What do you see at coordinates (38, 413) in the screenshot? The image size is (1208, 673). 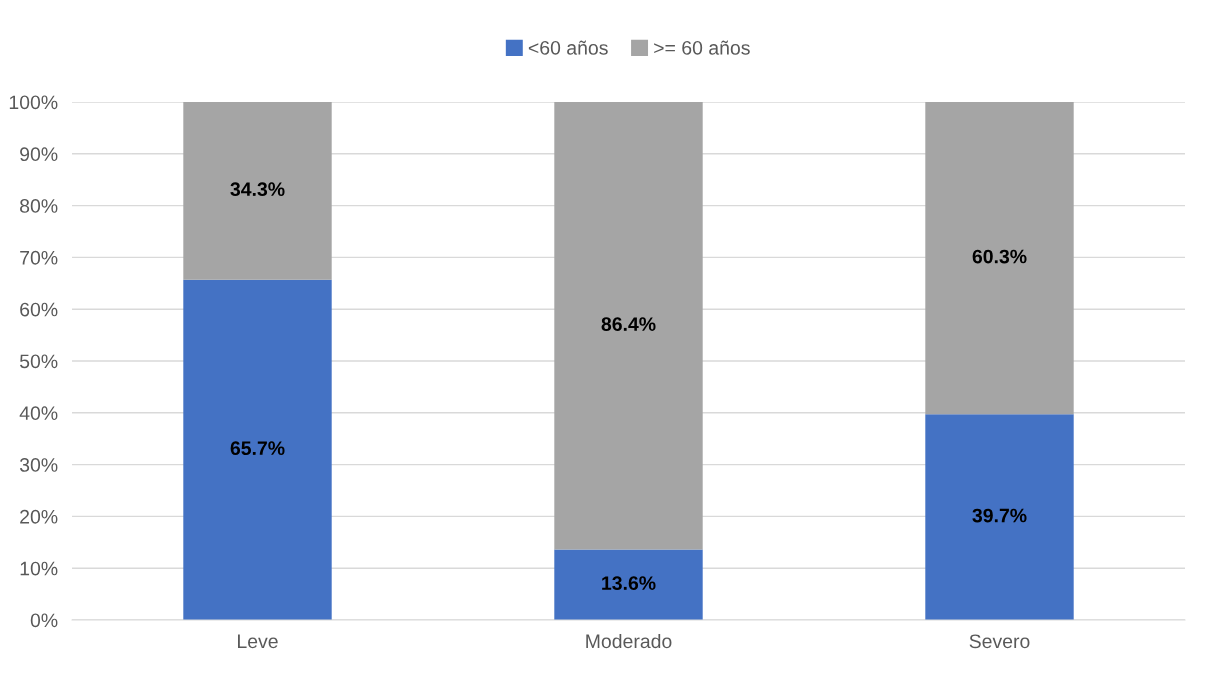 I see `y-tick-label: 40%` at bounding box center [38, 413].